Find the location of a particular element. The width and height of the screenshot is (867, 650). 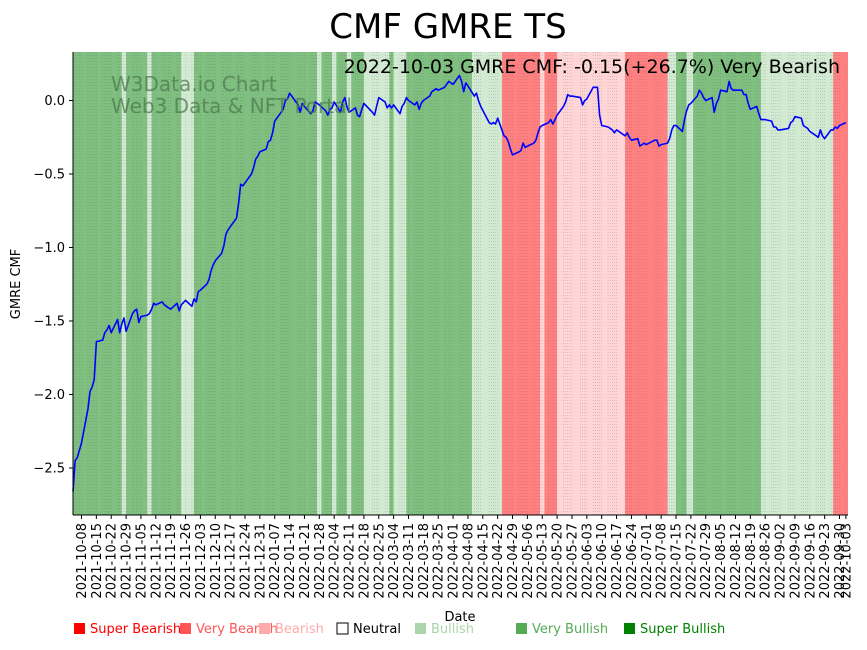

y-axis-ticks: 0.0 −0.5 −1.0 −1.5 −2.0 −2.5 is located at coordinates (53, 285).